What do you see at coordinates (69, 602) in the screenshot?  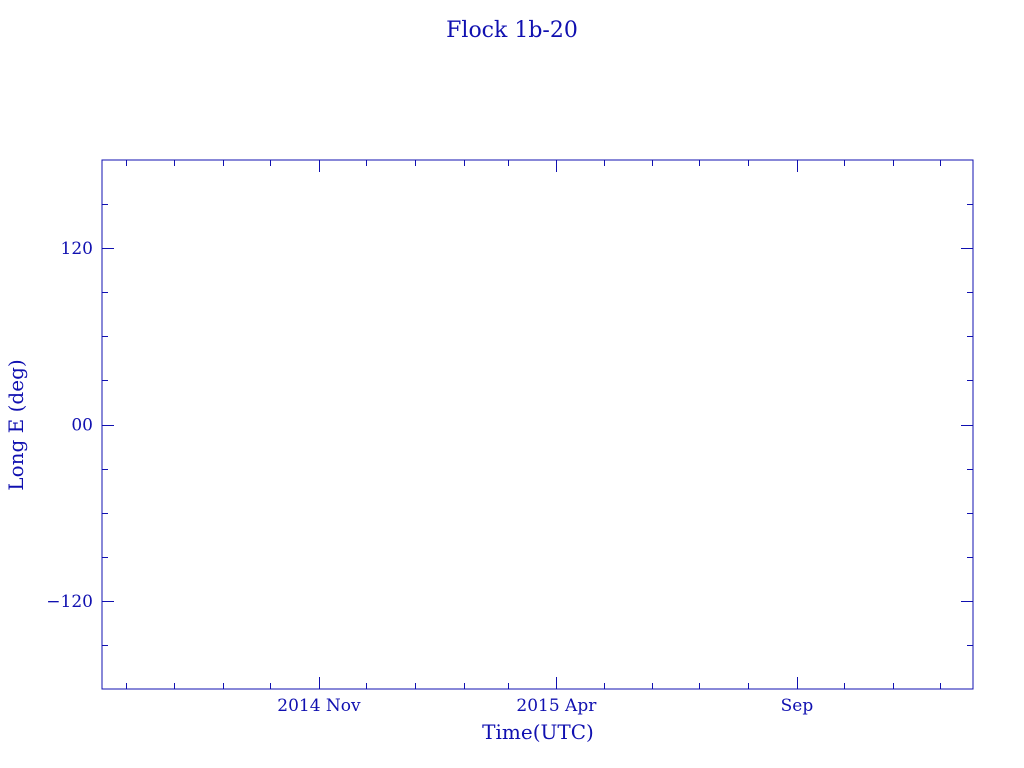 I see `y-tick-label: −120` at bounding box center [69, 602].